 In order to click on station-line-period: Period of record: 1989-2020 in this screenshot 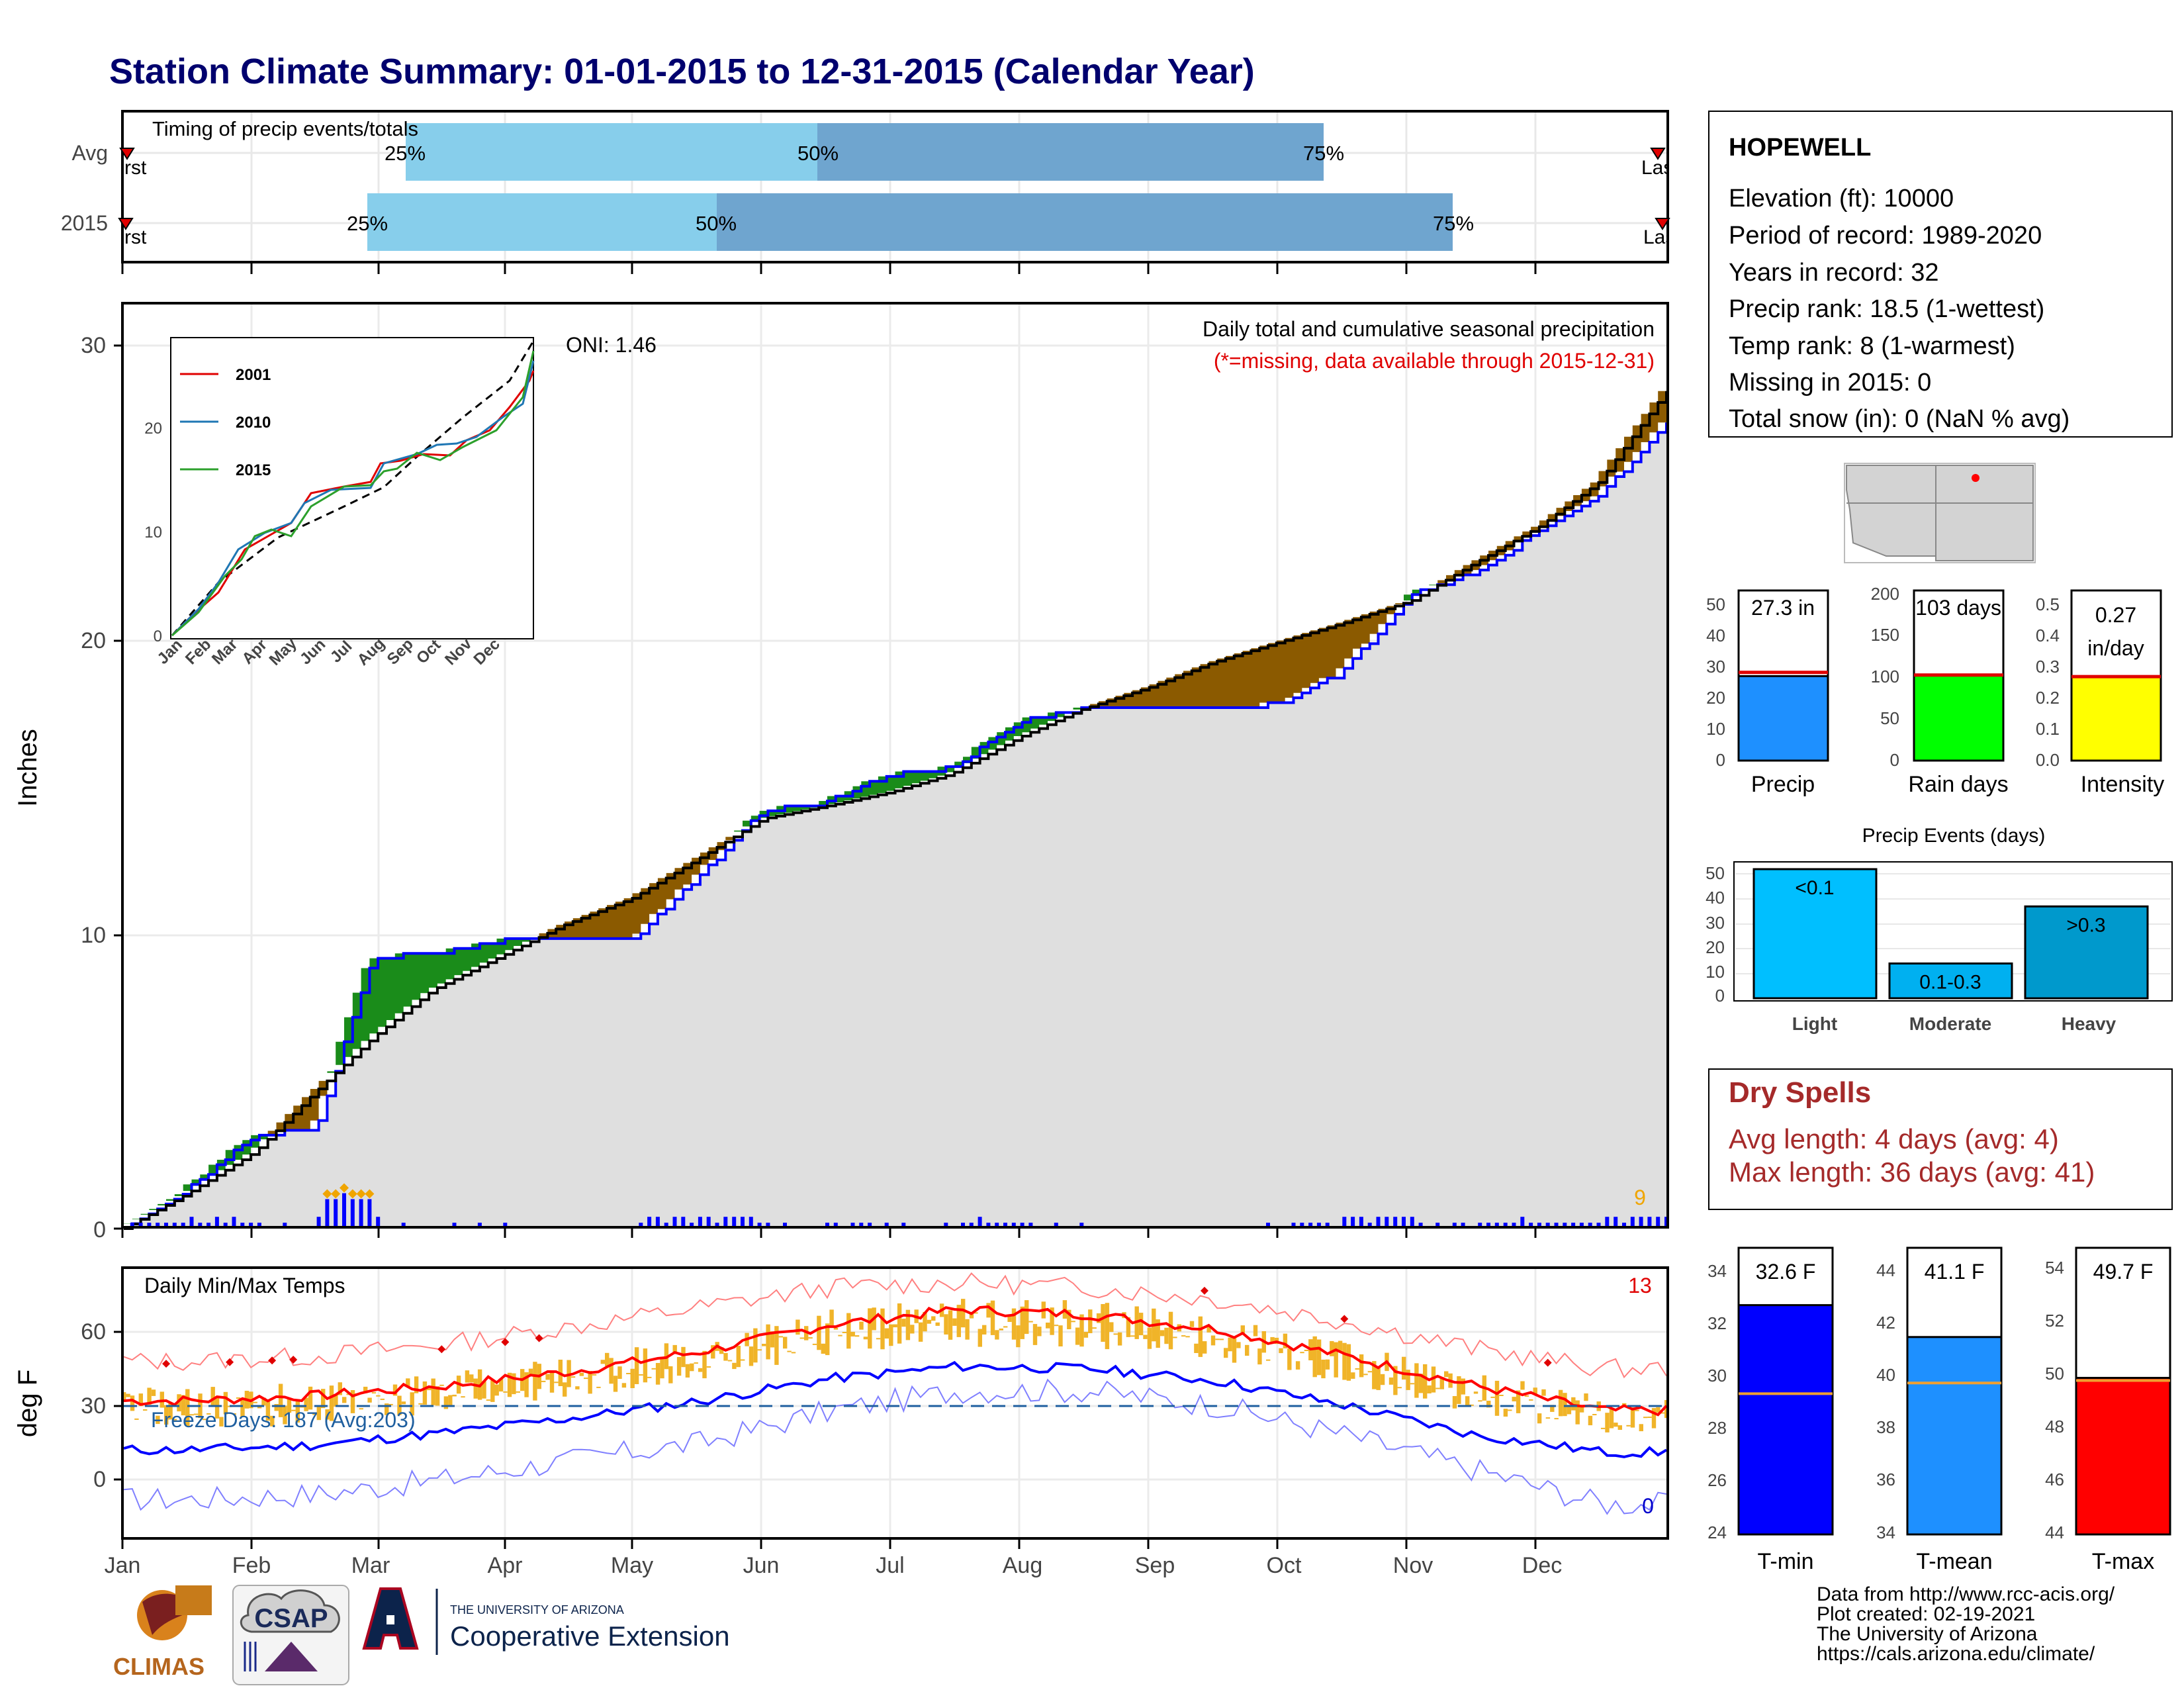, I will do `click(1885, 236)`.